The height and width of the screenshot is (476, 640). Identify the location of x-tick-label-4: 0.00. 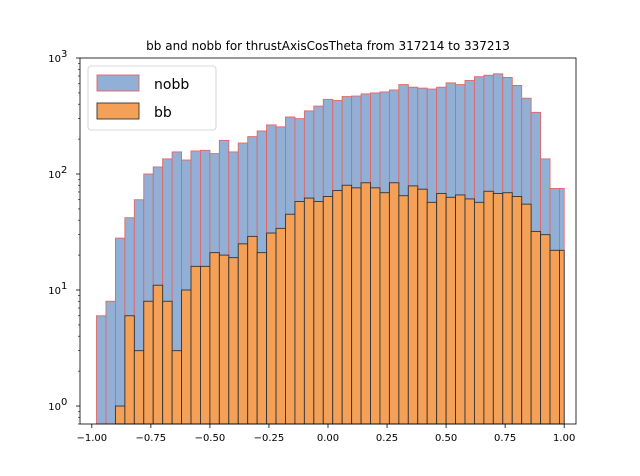
(328, 438).